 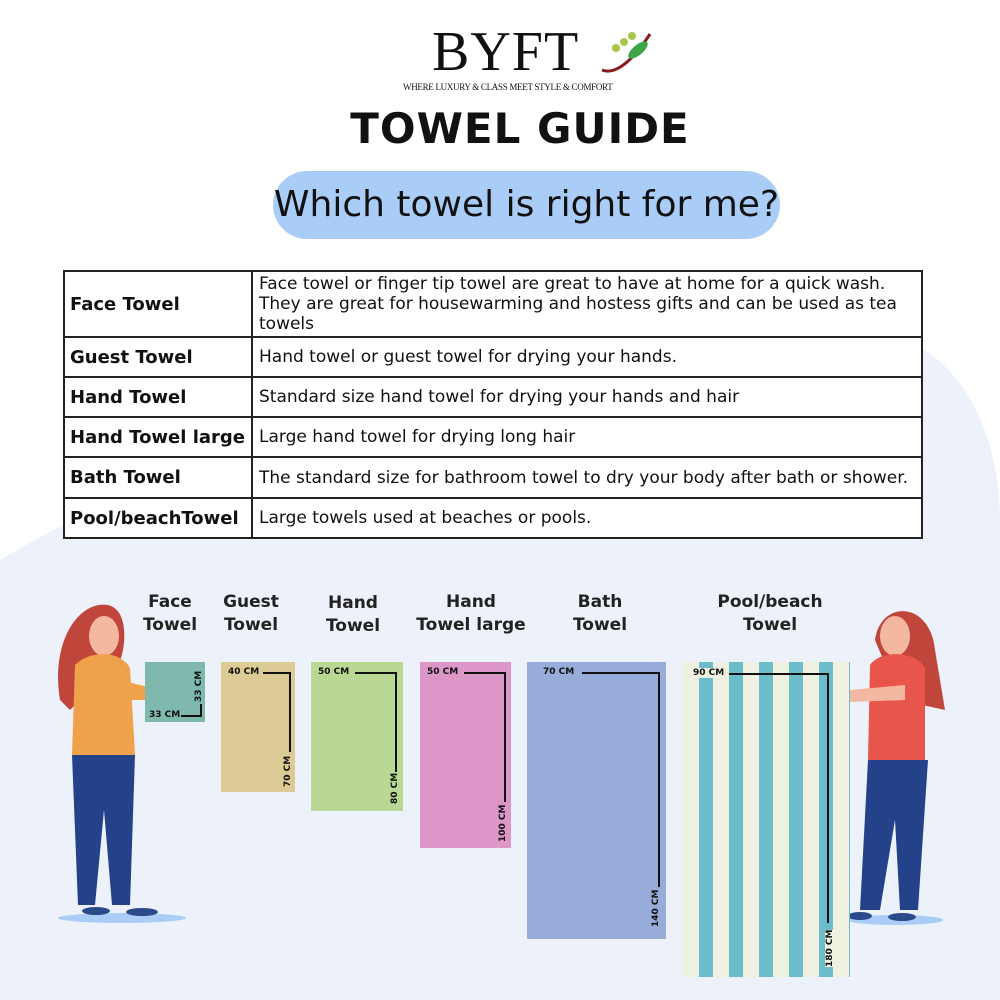 I want to click on towel-desc: Large towels used at beaches or pools., so click(x=587, y=518).